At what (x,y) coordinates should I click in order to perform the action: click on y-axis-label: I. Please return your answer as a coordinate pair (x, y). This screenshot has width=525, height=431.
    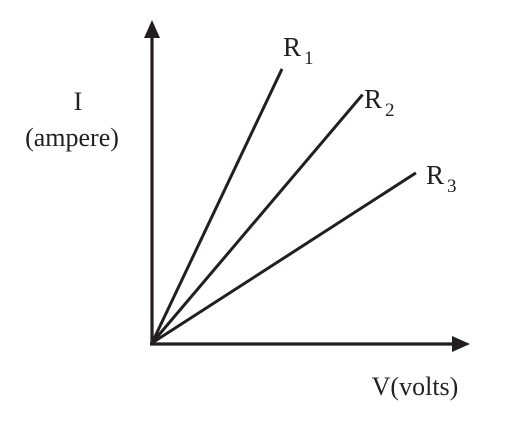
    Looking at the image, I should click on (78, 101).